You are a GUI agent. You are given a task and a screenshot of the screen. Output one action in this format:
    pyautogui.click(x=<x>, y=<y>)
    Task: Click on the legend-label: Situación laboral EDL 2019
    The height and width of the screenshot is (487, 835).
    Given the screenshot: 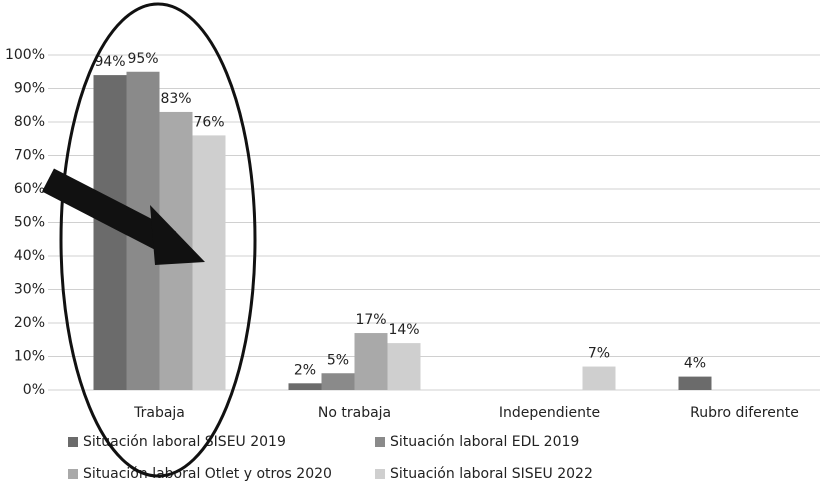 What is the action you would take?
    pyautogui.click(x=484, y=442)
    